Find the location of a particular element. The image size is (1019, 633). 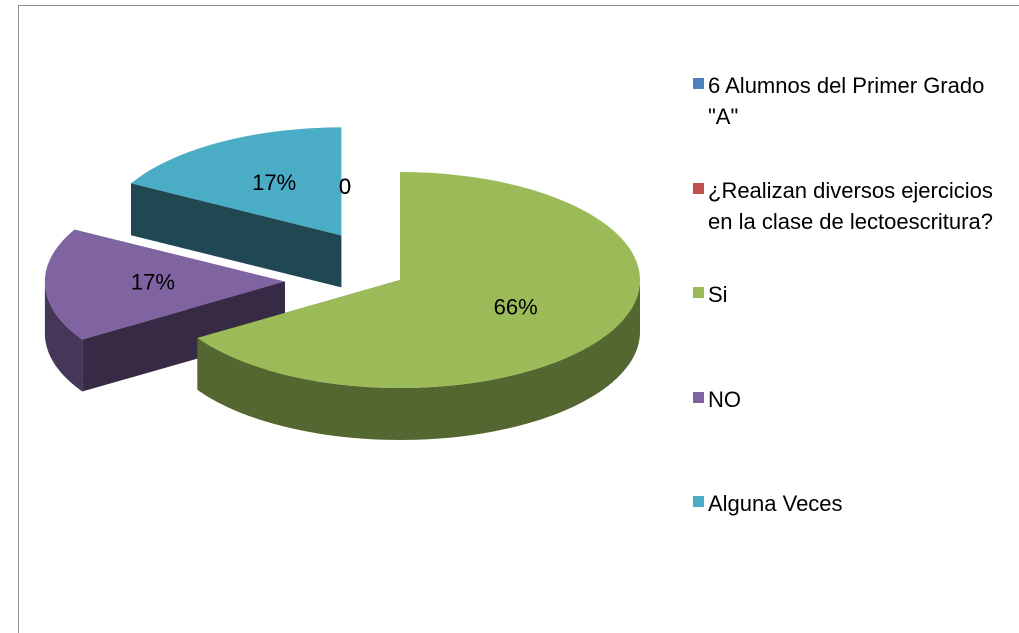

legend-item: Si is located at coordinates (848, 331).